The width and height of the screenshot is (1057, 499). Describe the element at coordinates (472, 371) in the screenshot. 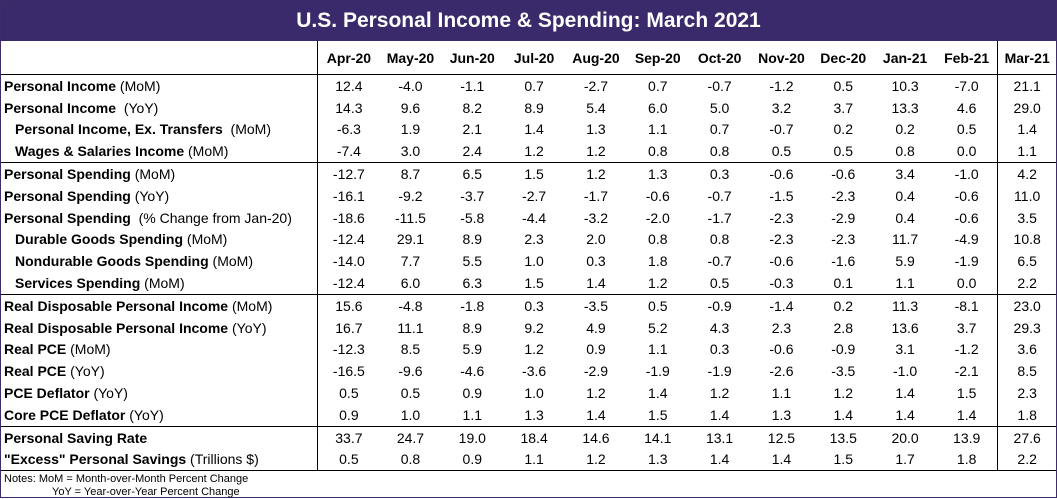

I see `table-cell: -4.6` at that location.